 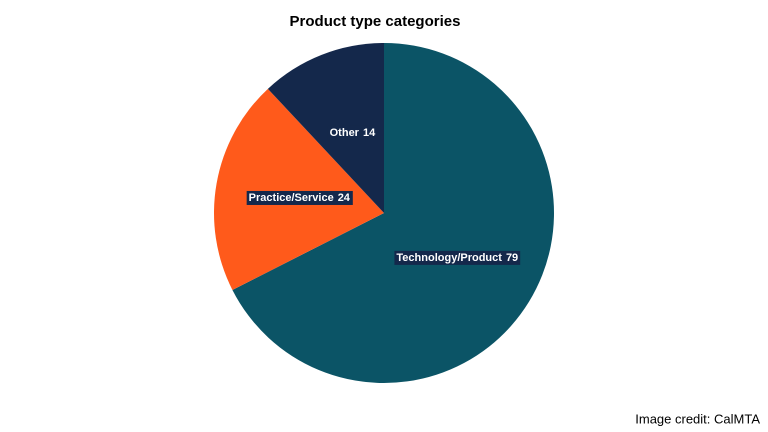 I want to click on data-label-text: Other 14, so click(x=353, y=133).